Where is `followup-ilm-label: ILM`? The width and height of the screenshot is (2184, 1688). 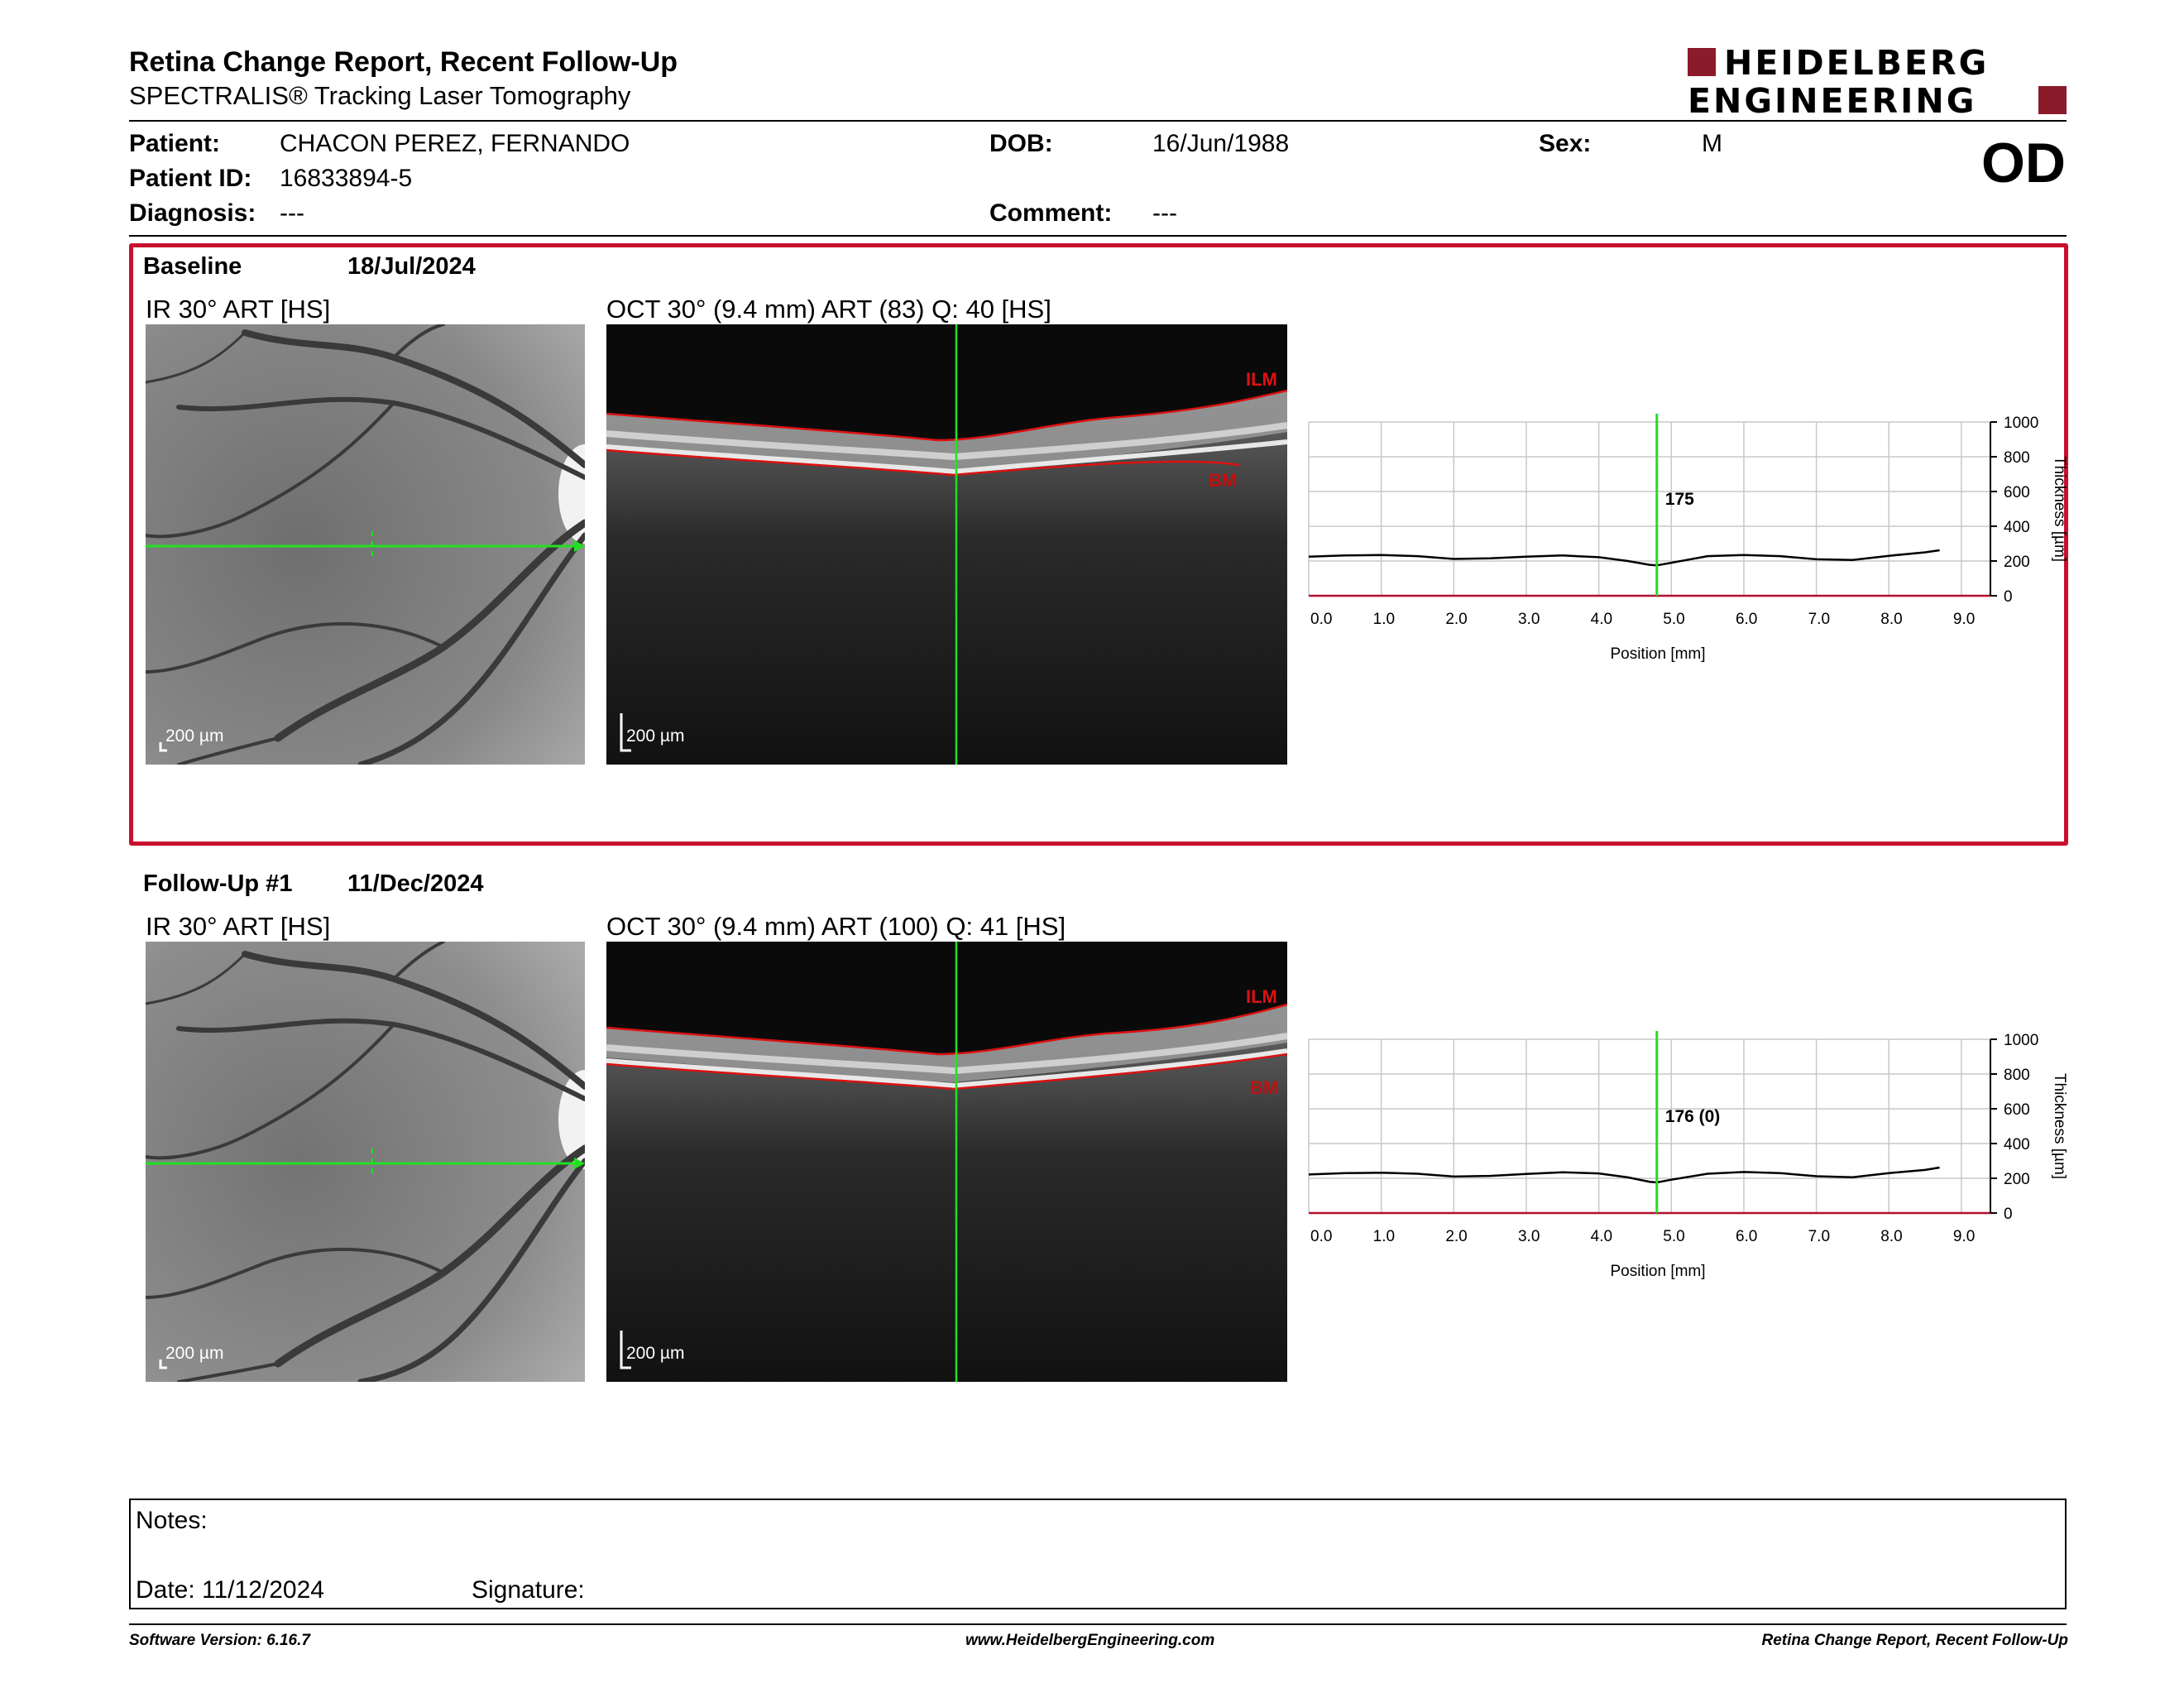
followup-ilm-label: ILM is located at coordinates (1261, 996).